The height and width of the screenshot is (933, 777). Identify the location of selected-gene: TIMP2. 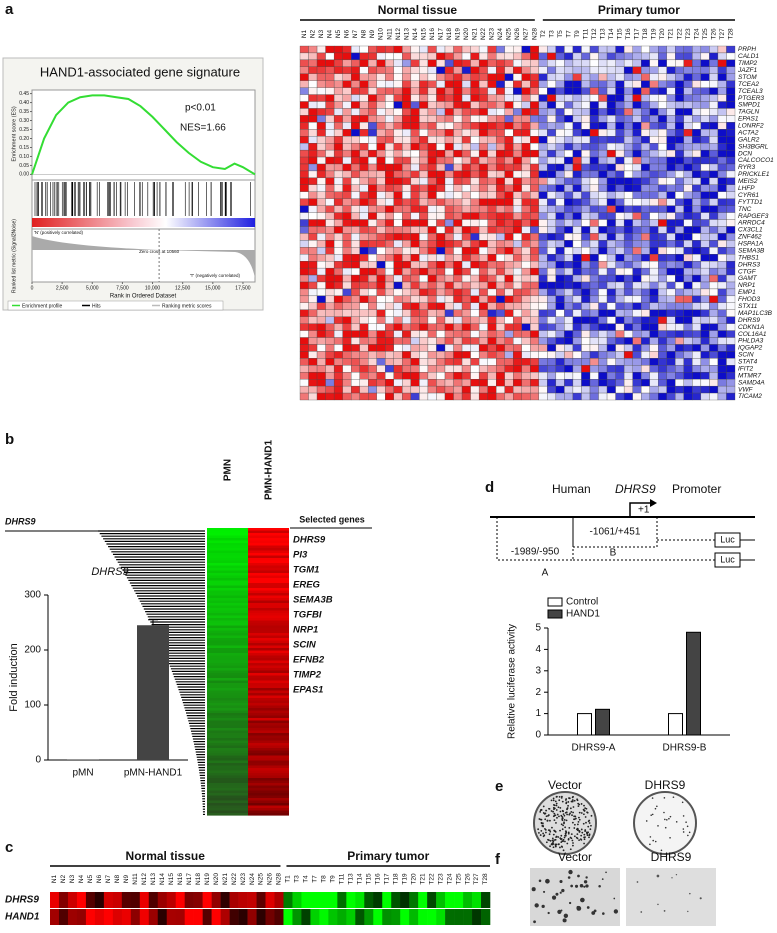
(307, 675).